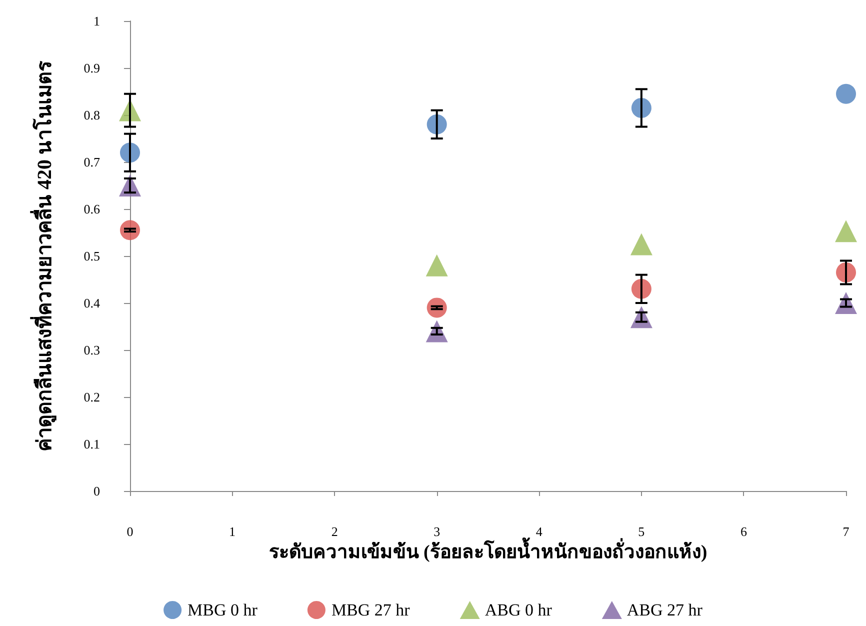  Describe the element at coordinates (846, 531) in the screenshot. I see `x-tick-label: 7` at that location.